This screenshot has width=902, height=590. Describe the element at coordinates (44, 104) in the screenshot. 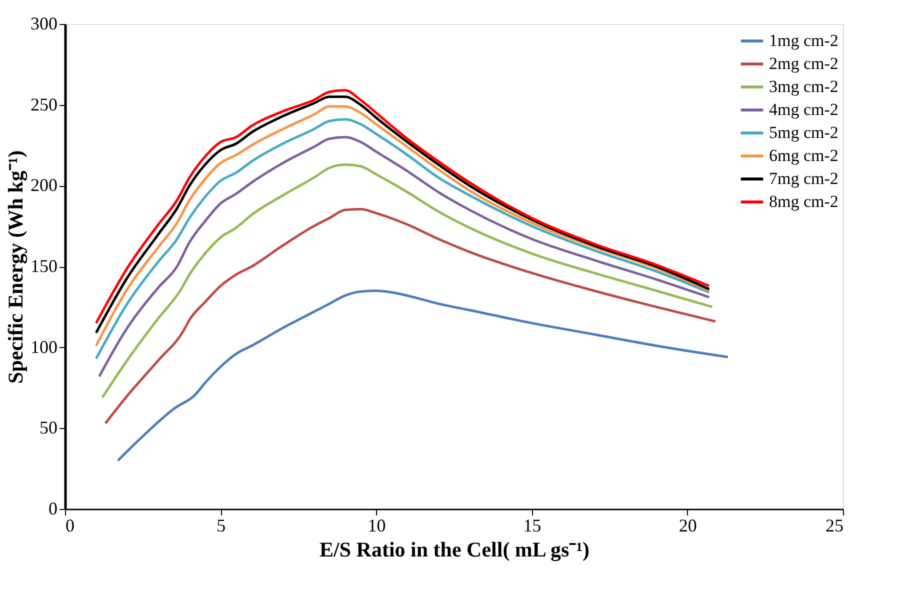

I see `y-tick-label: 250` at that location.